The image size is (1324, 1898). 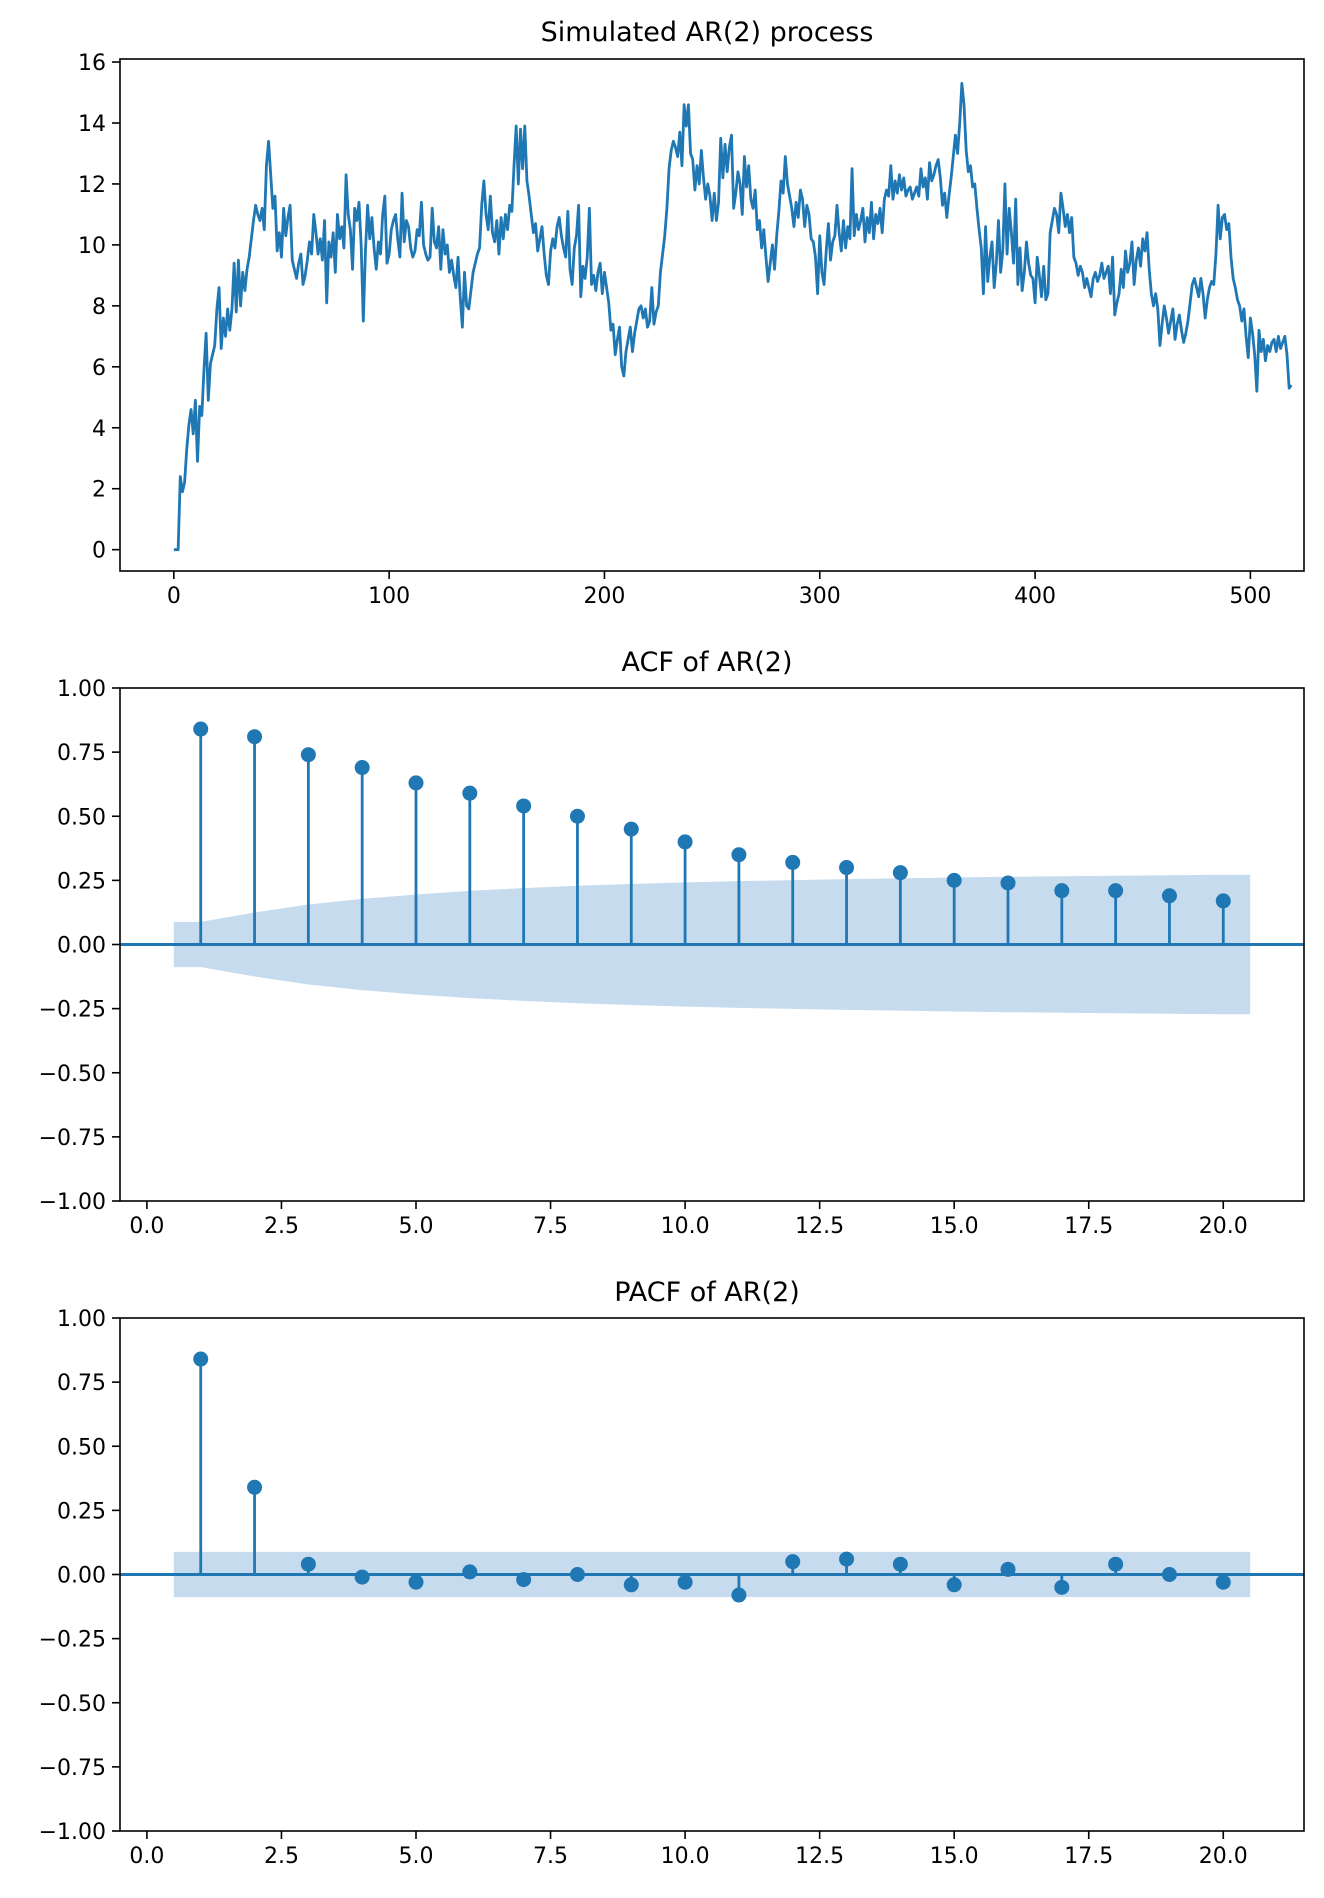 What do you see at coordinates (954, 1226) in the screenshot?
I see `acf-x-tick-label: 15.0` at bounding box center [954, 1226].